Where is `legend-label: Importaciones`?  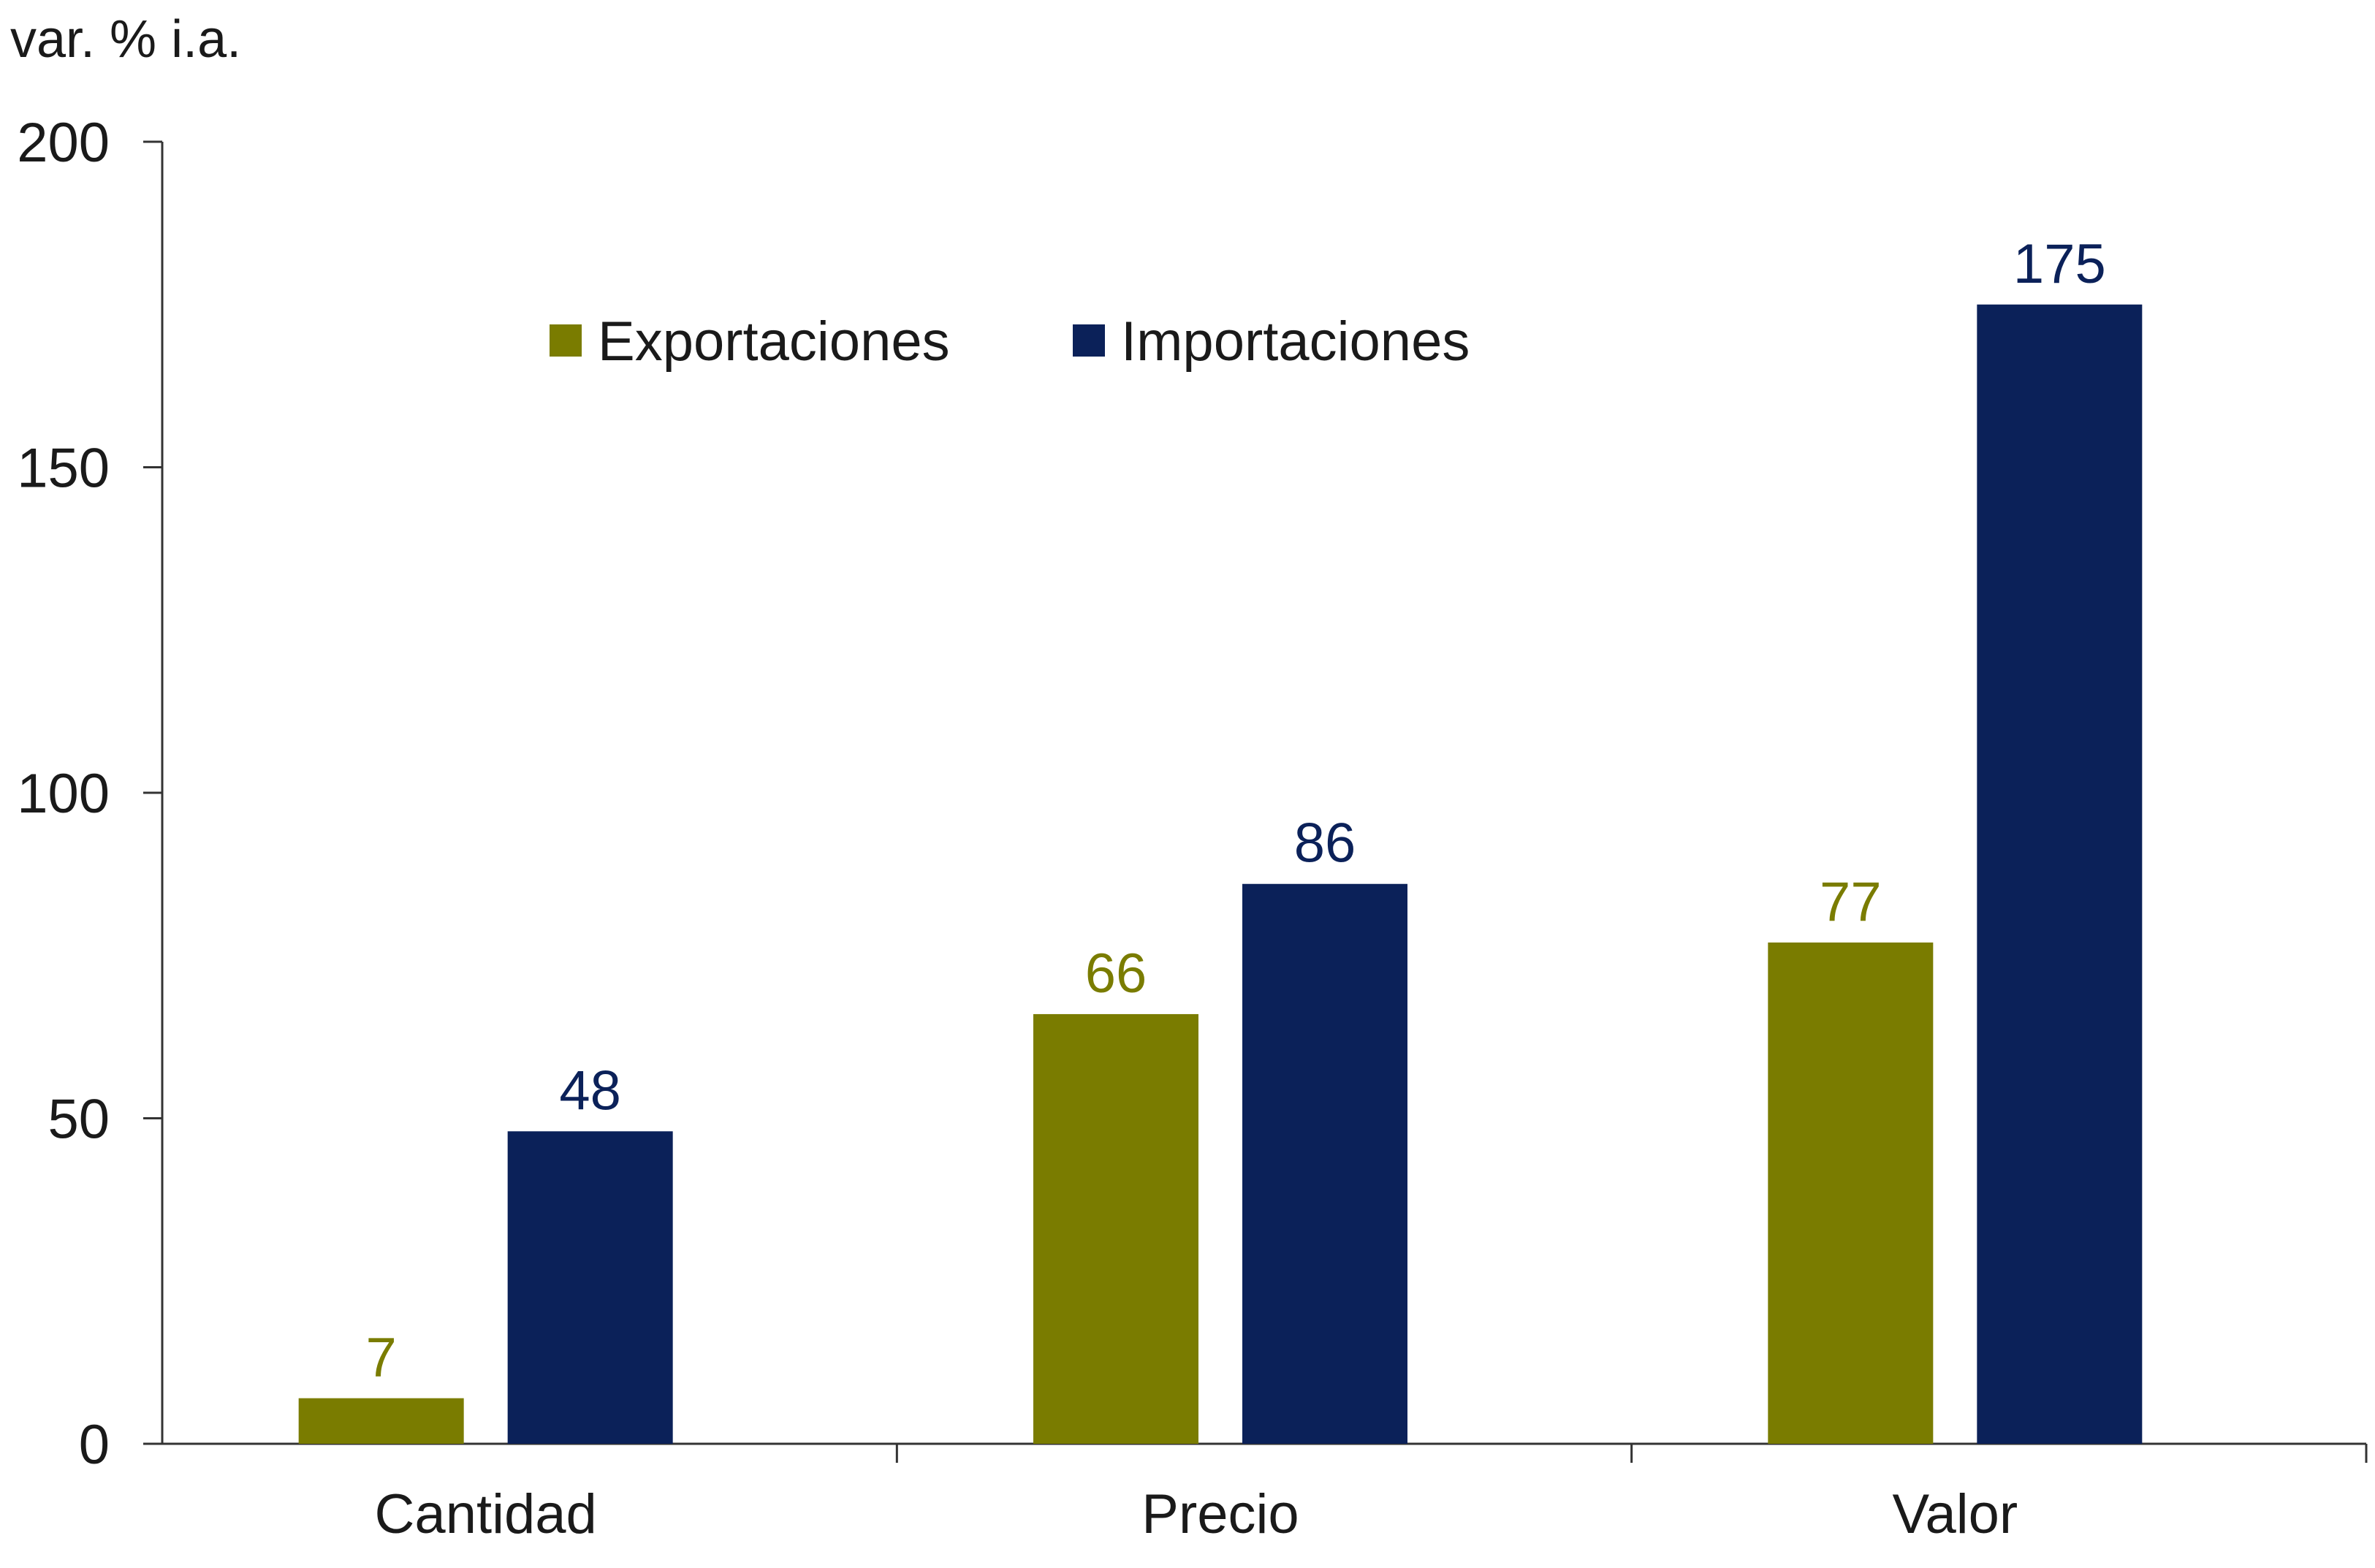 legend-label: Importaciones is located at coordinates (1295, 342).